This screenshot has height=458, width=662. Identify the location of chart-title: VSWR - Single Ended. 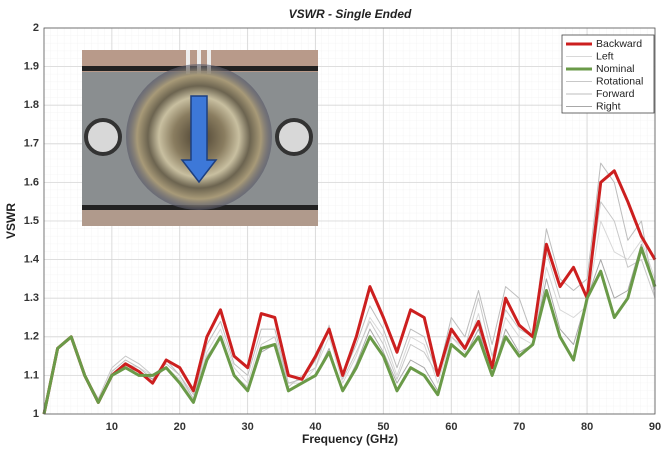
(350, 14).